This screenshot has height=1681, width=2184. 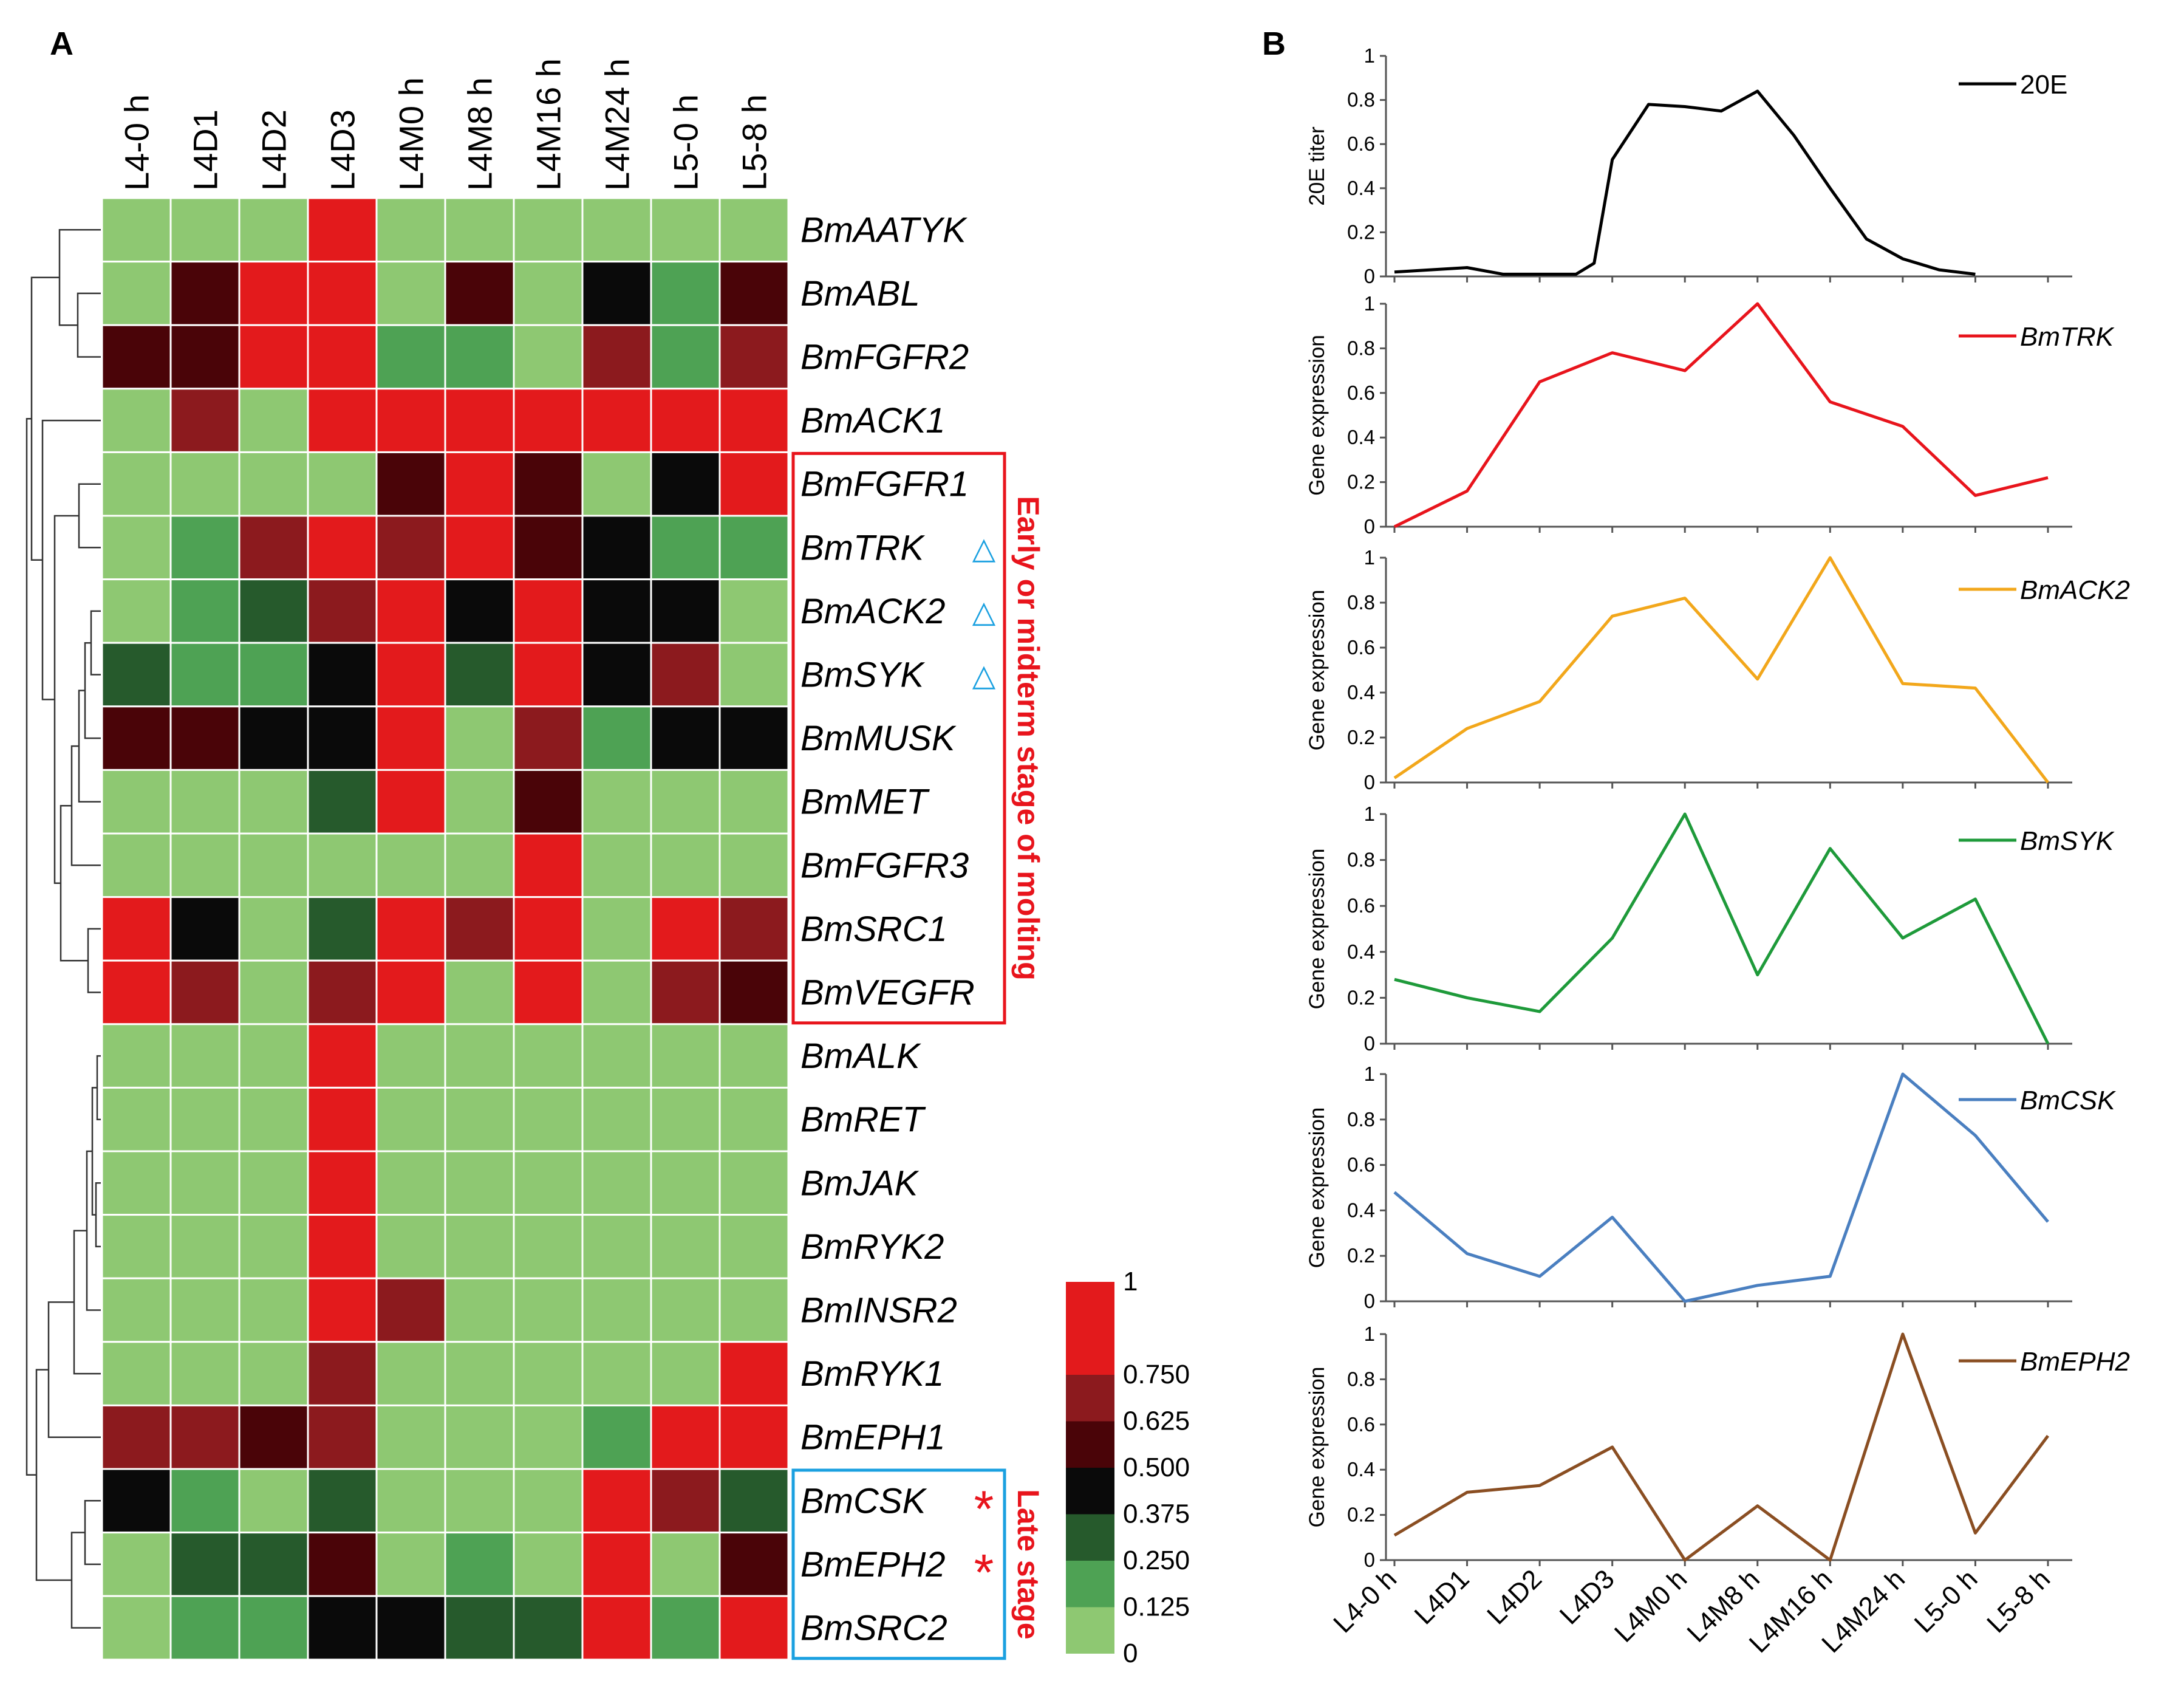 I want to click on y-tick-label: 1, so click(x=1369, y=557).